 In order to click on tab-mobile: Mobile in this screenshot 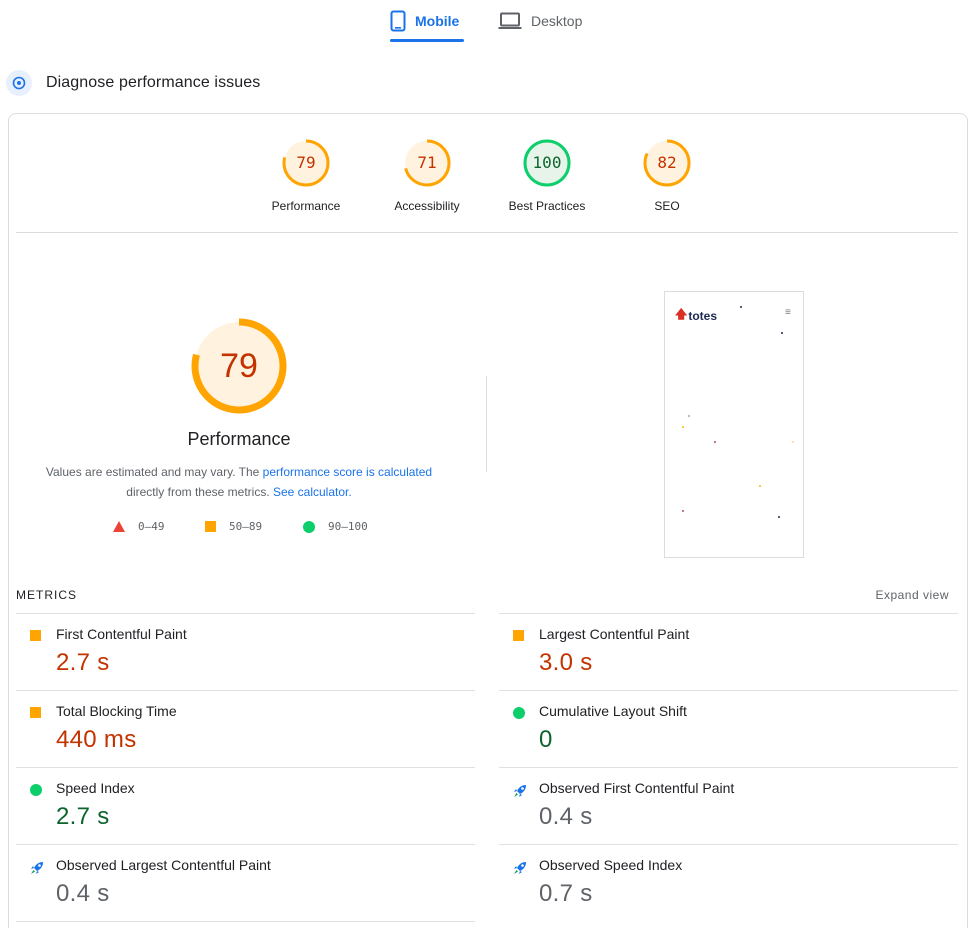, I will do `click(427, 21)`.